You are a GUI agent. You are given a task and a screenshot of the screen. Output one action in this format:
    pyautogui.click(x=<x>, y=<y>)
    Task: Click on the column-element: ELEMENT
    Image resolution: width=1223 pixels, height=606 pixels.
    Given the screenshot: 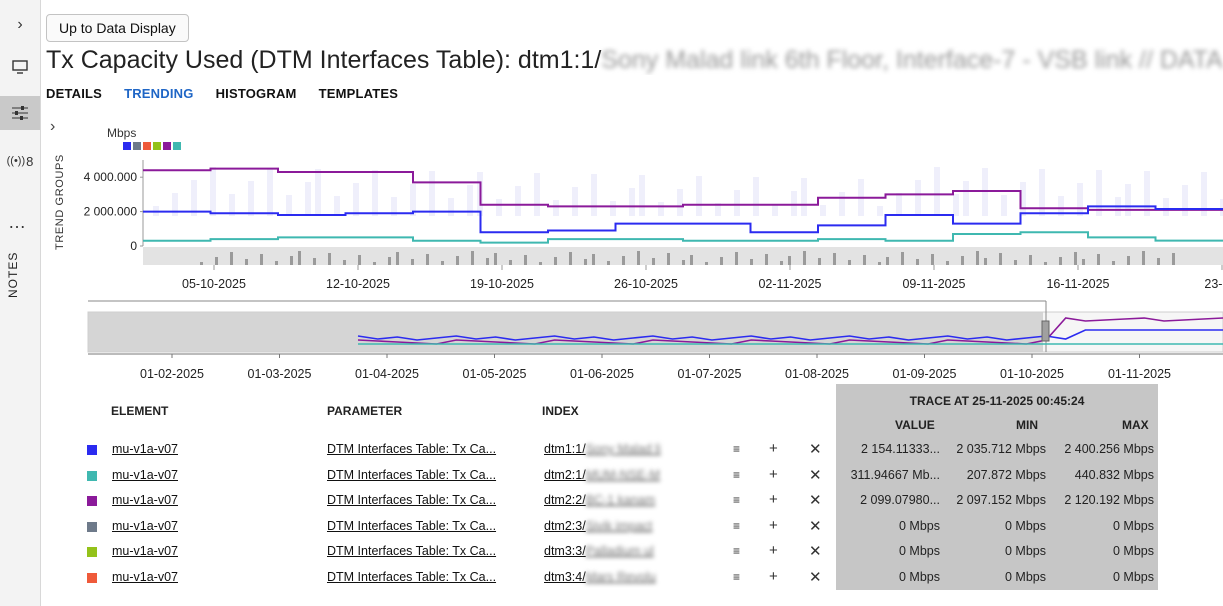 What is the action you would take?
    pyautogui.click(x=140, y=411)
    